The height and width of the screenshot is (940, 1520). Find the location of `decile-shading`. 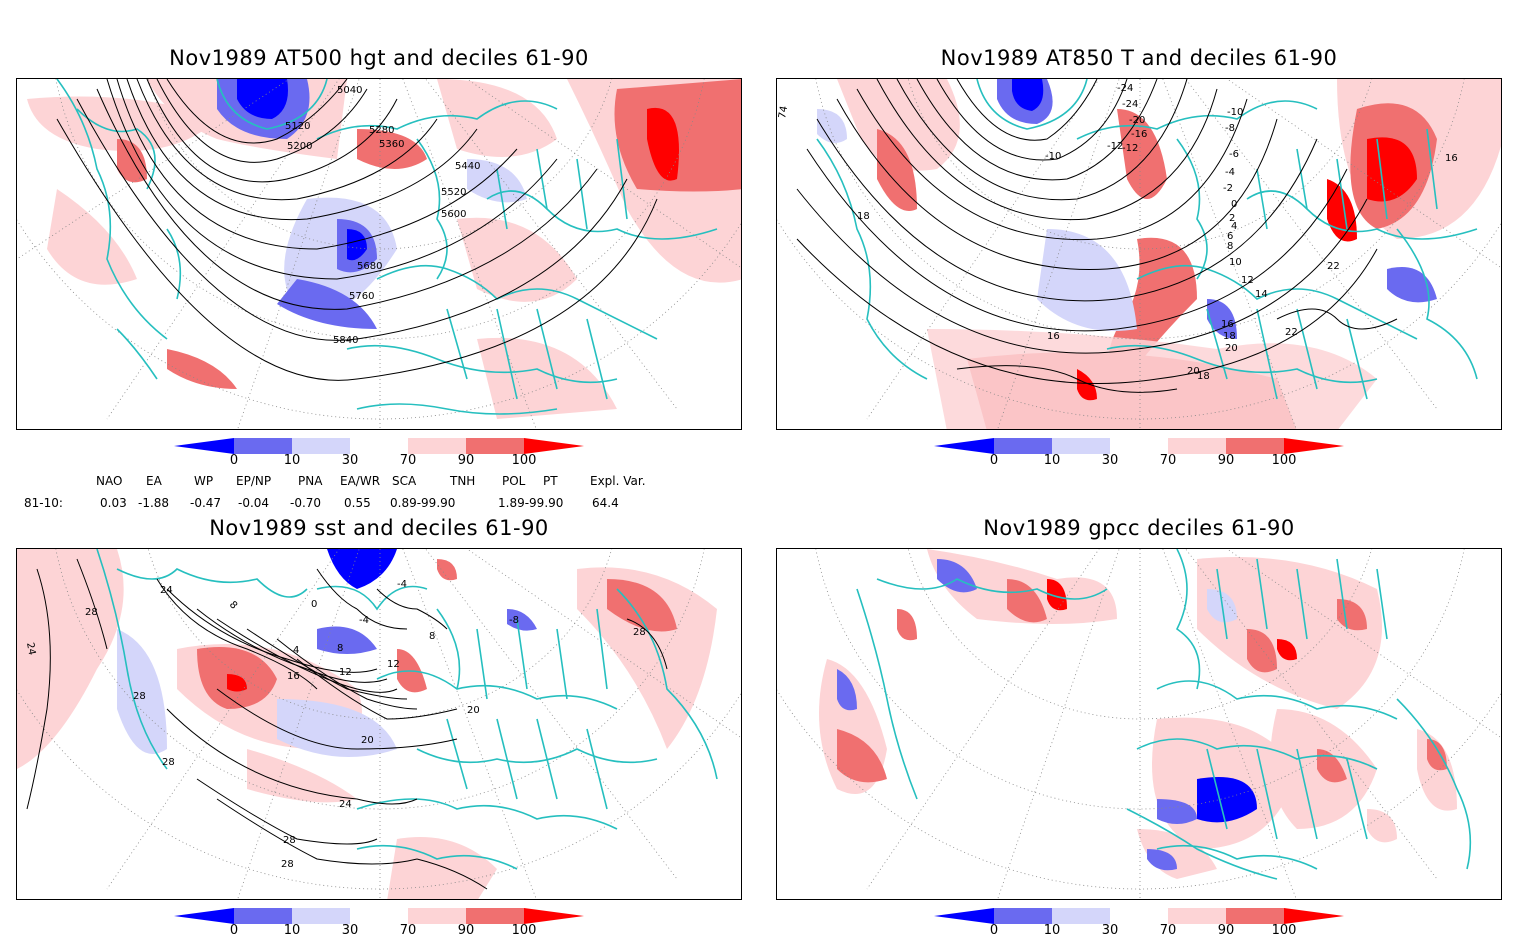

decile-shading is located at coordinates (1138, 714).